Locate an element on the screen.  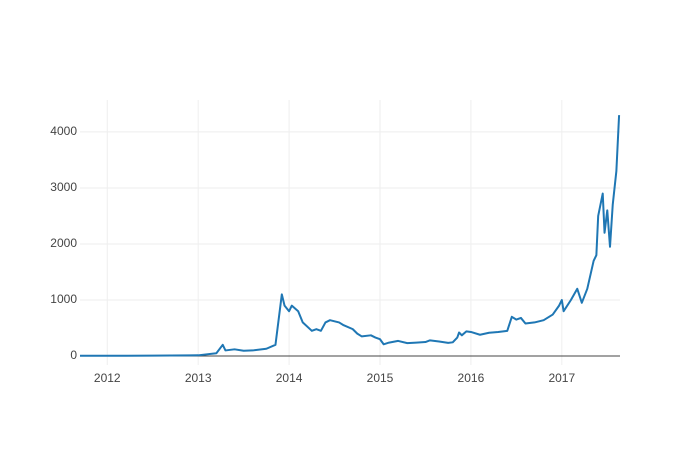
x-tick-label: 2014 is located at coordinates (289, 378).